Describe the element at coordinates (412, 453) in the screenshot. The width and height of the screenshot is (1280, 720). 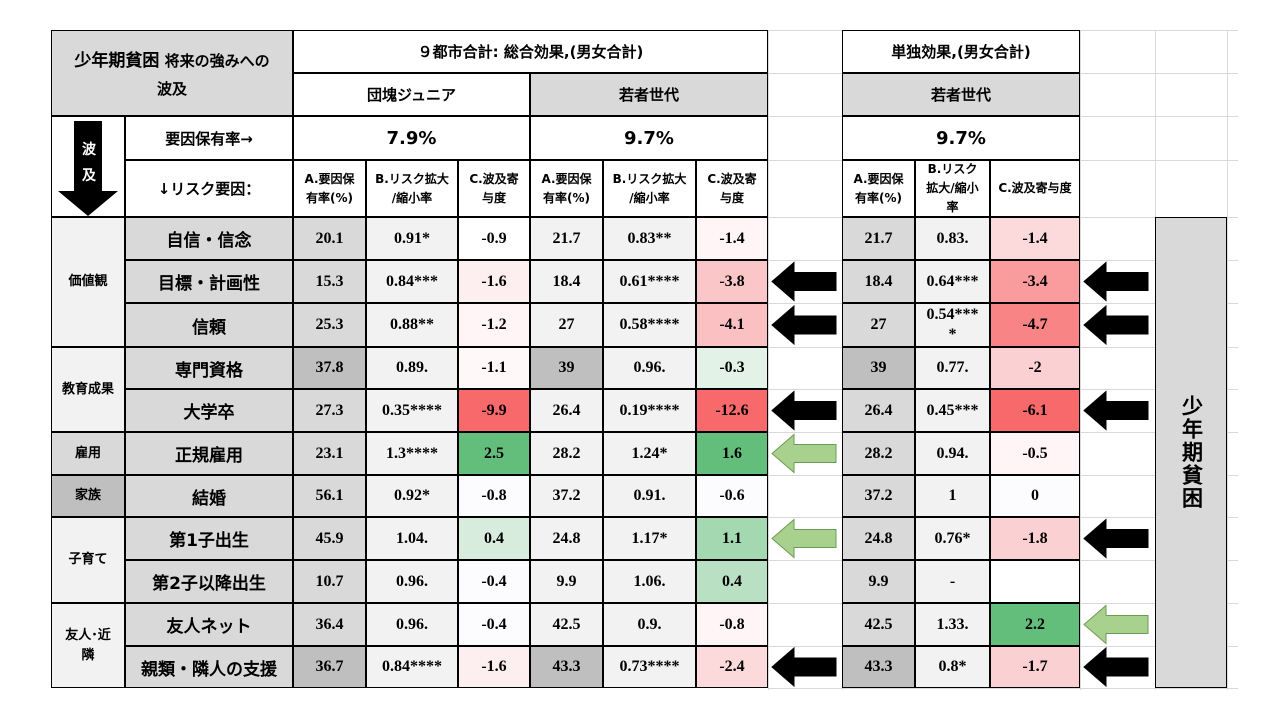
I see `dankai-risk: 1.3****` at that location.